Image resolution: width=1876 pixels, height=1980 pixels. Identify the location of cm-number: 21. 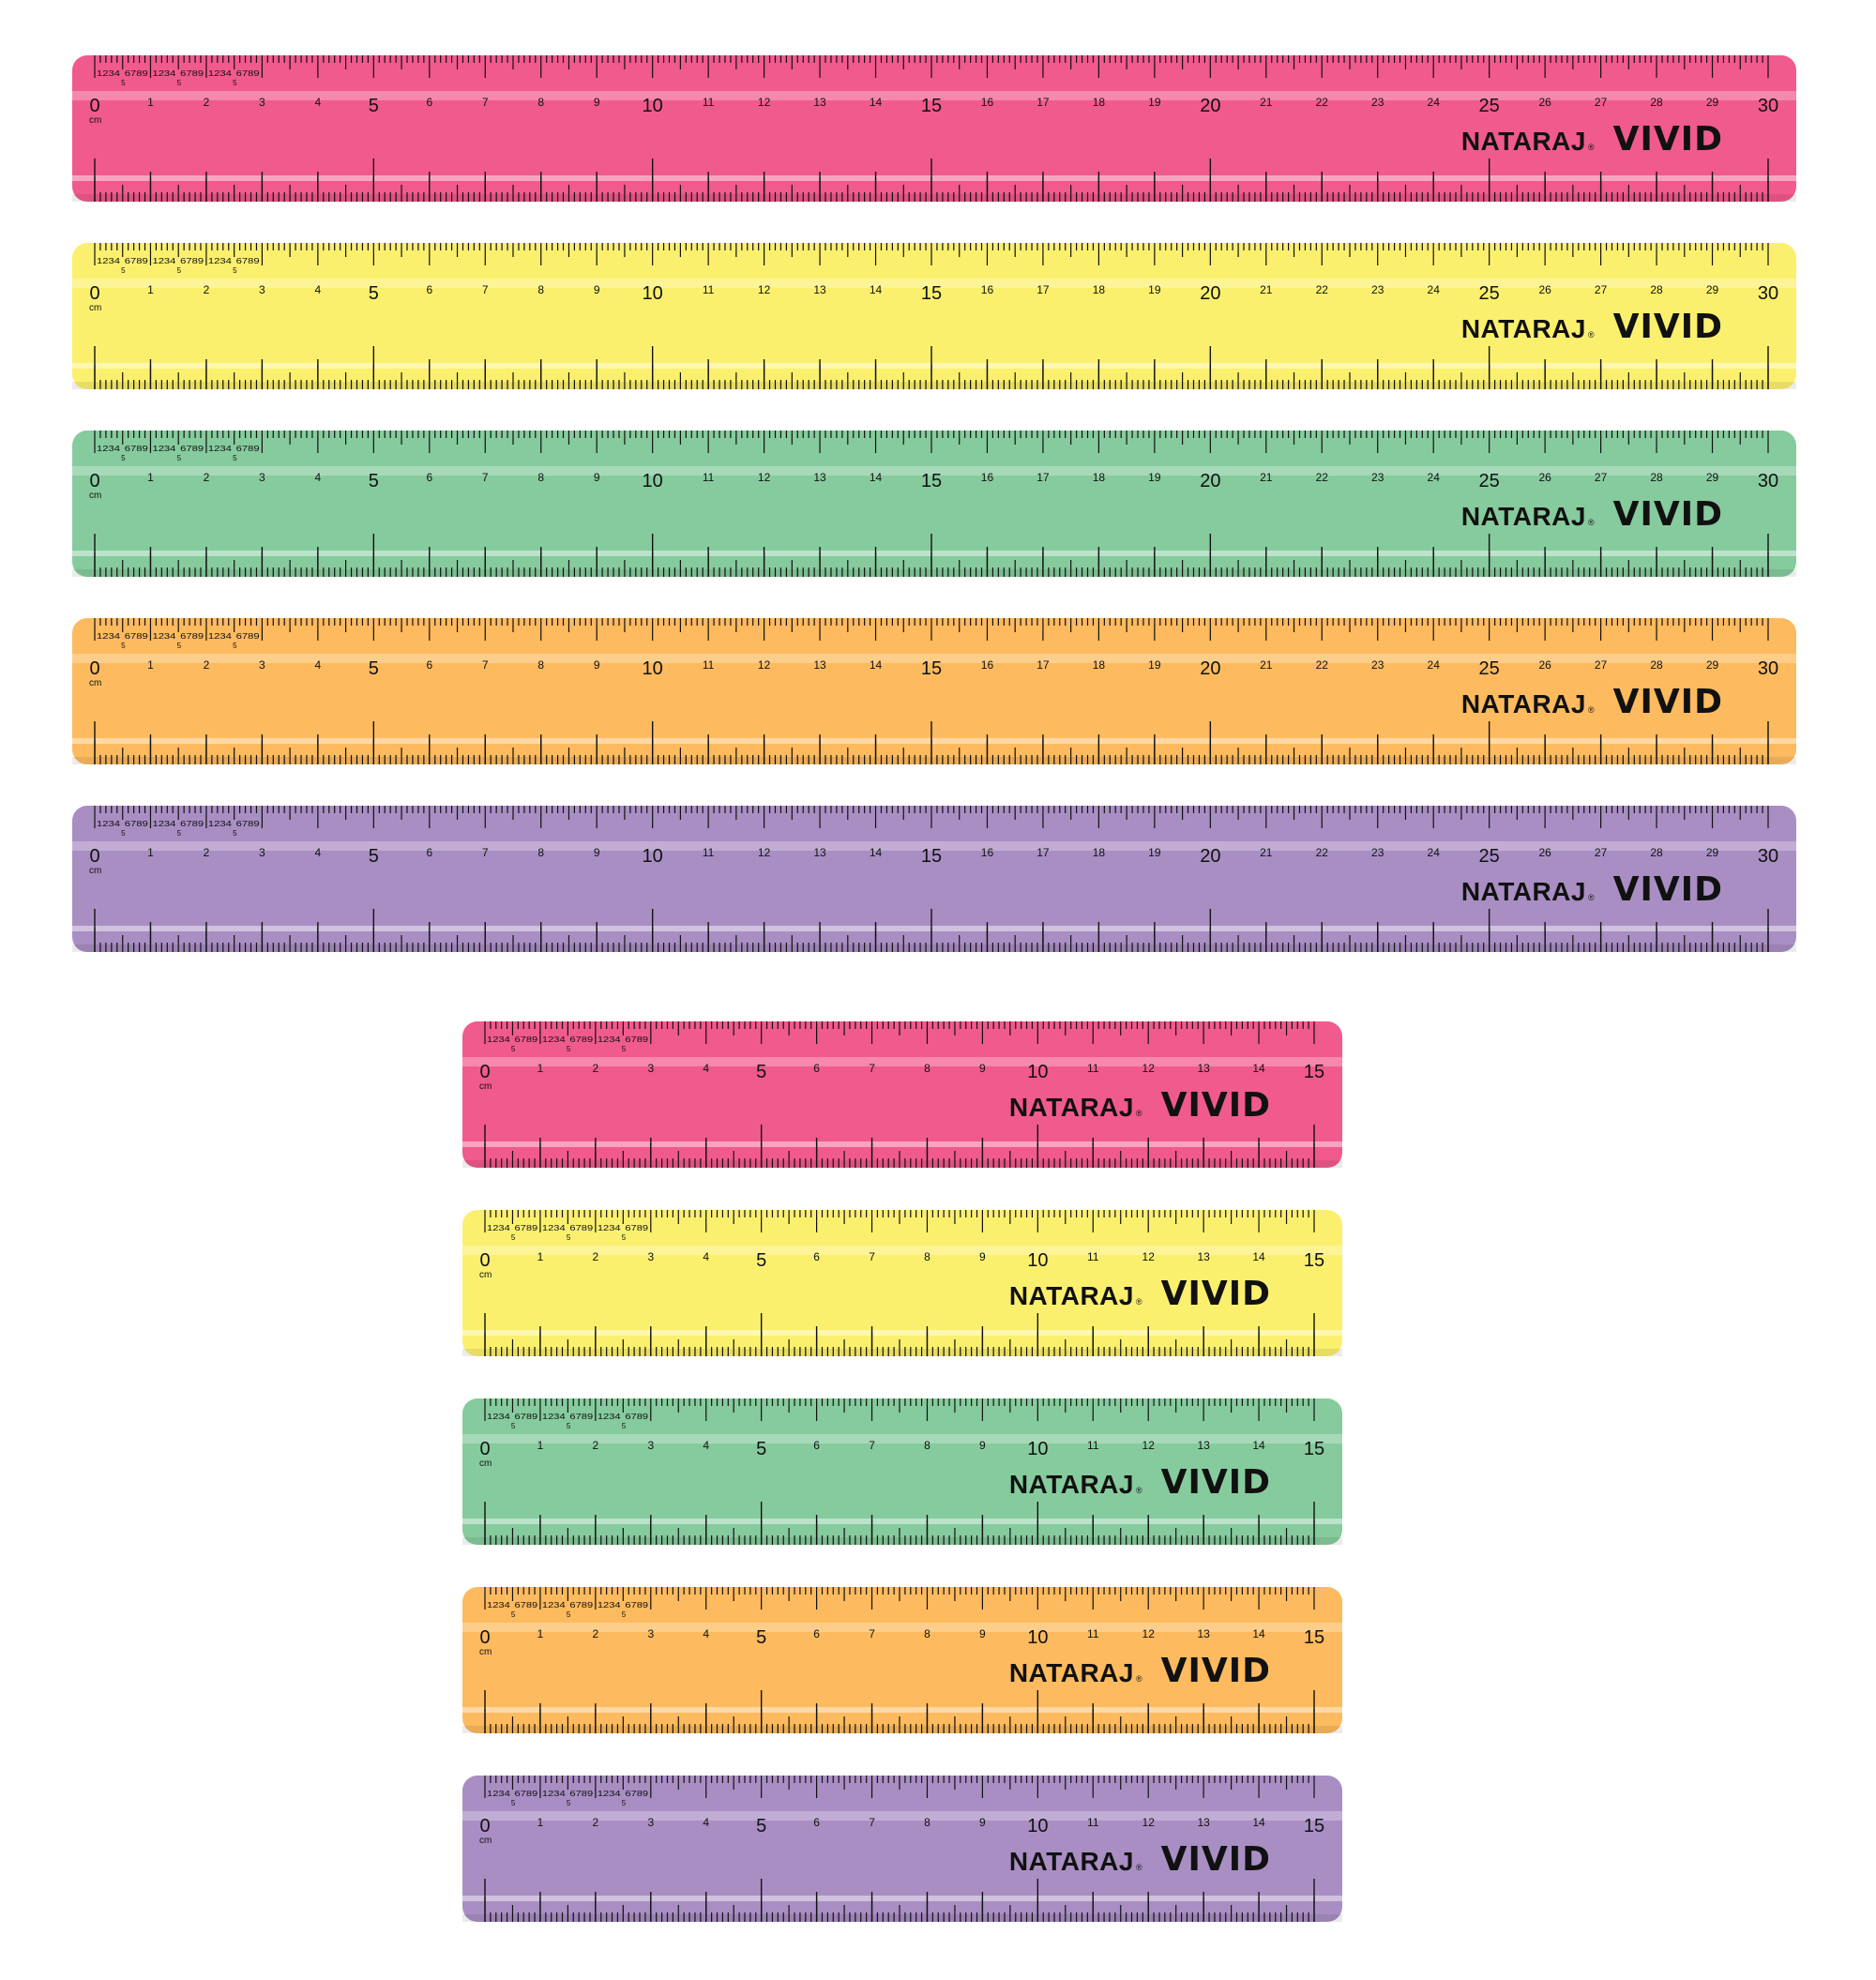
(1266, 289).